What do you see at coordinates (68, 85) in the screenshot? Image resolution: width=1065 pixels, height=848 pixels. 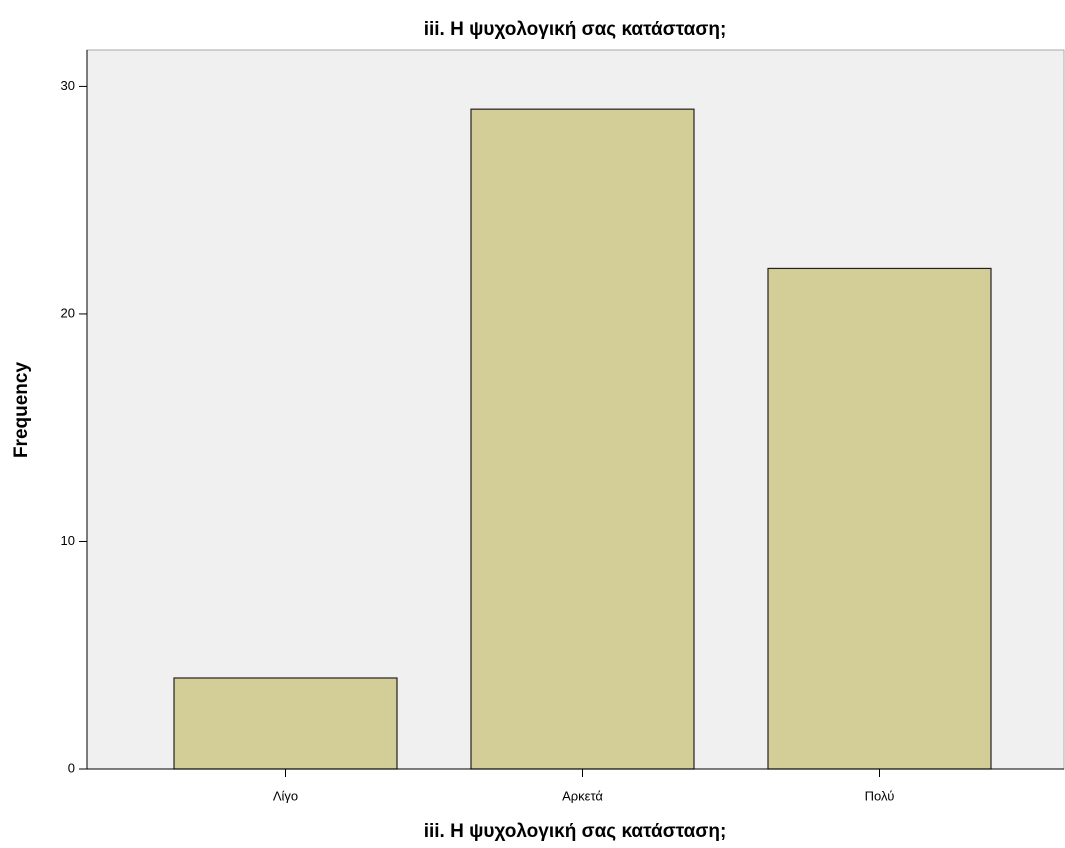 I see `y-tick-label: 30` at bounding box center [68, 85].